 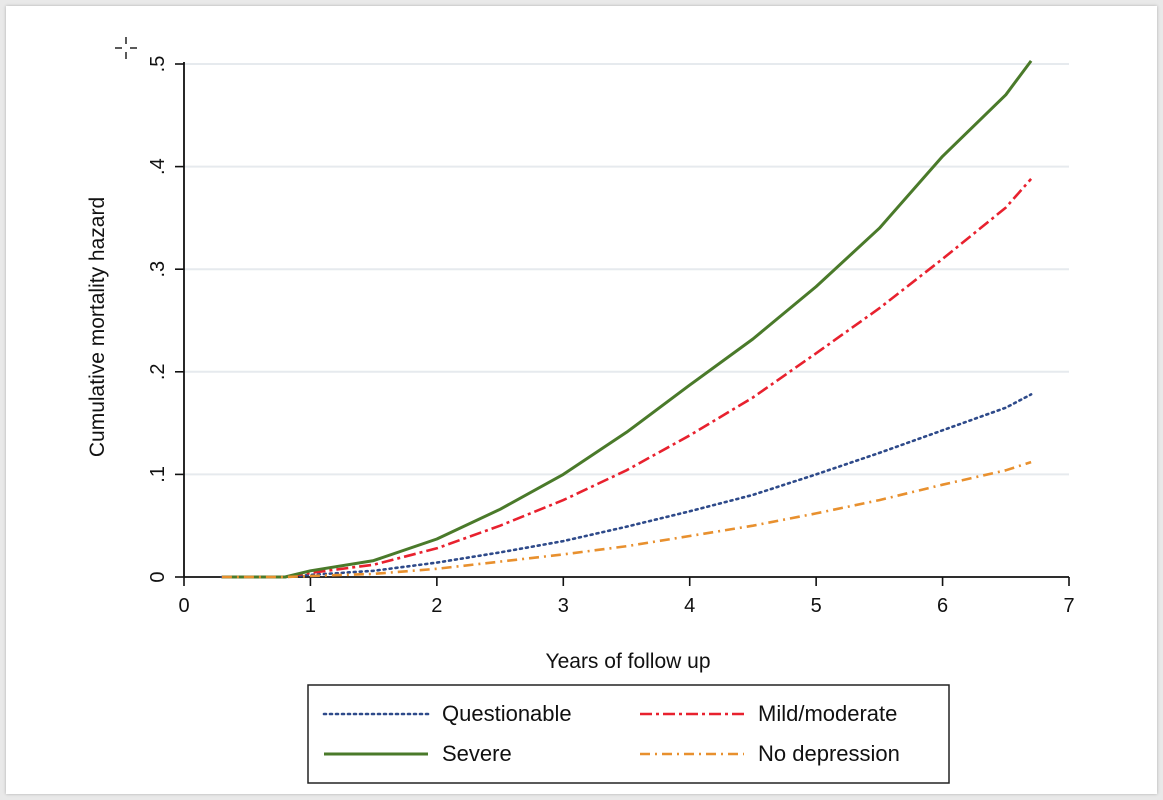 I want to click on x-tick-label: 4, so click(x=689, y=606).